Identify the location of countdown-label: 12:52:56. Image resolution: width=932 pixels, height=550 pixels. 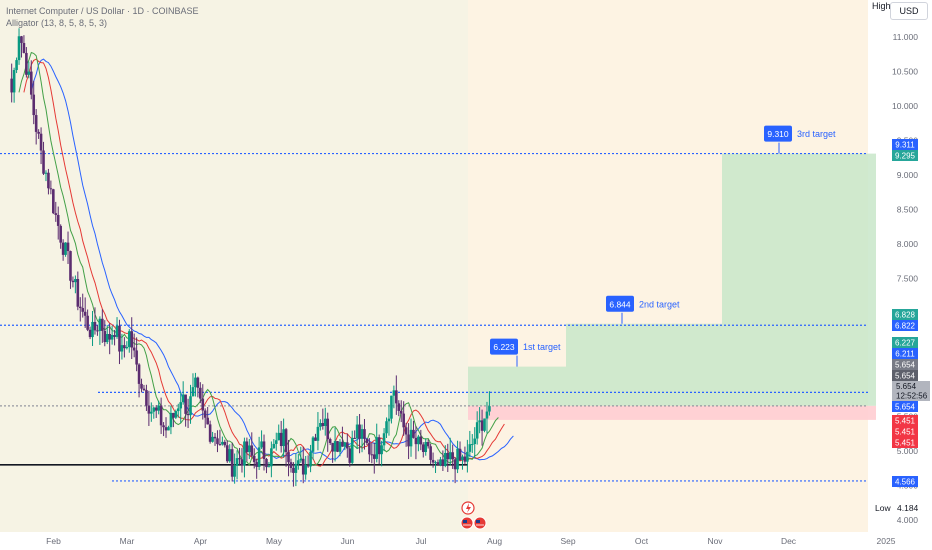
(912, 396).